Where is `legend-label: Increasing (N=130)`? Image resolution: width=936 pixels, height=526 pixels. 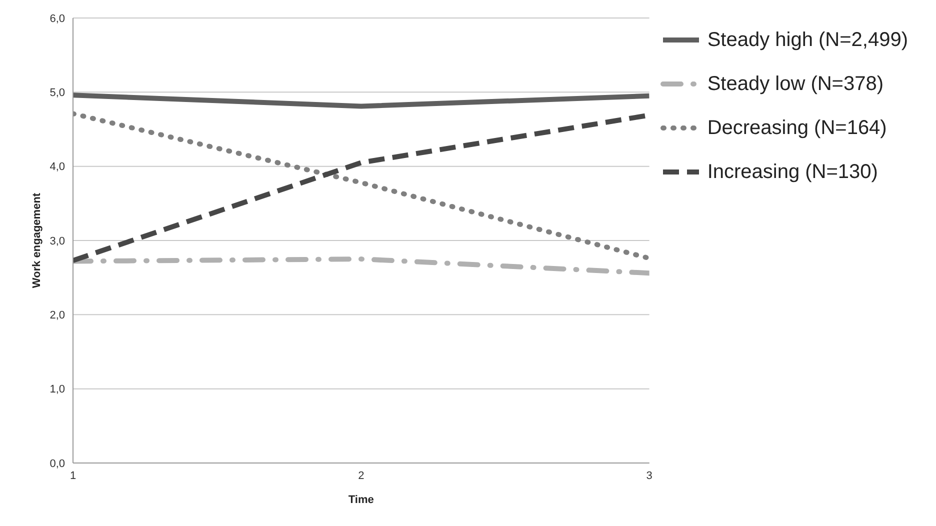
legend-label: Increasing (N=130) is located at coordinates (792, 172).